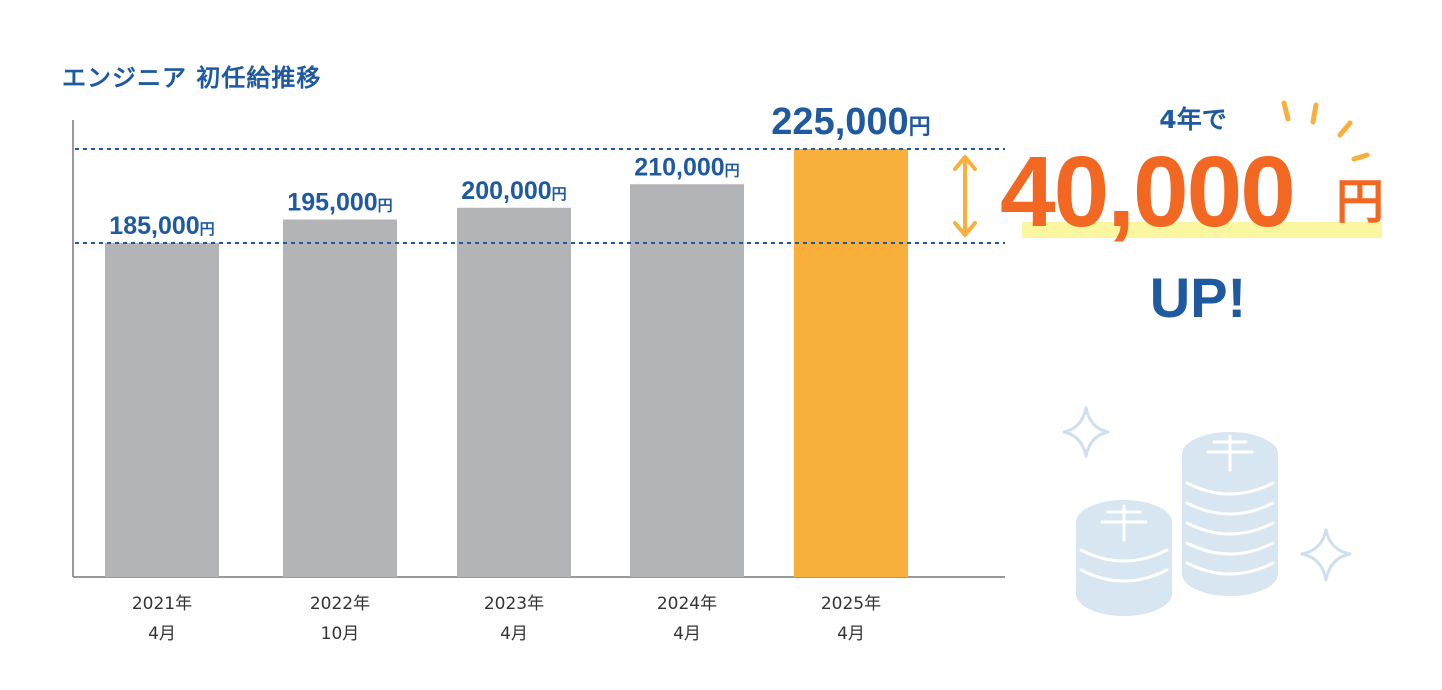  I want to click on tick-label-year: 2024年, so click(687, 604).